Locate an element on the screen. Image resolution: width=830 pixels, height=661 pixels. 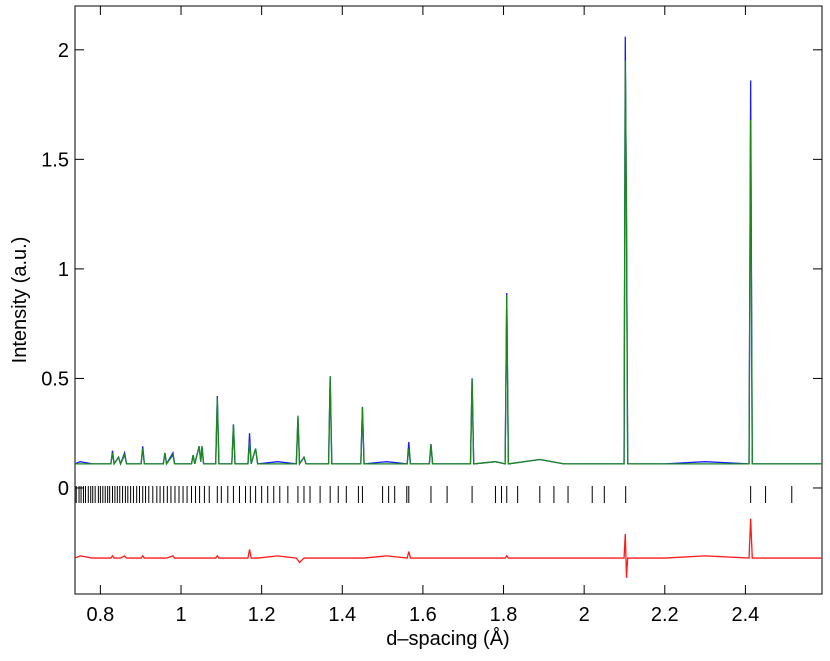
y-tick-label: 1.5 is located at coordinates (55, 160).